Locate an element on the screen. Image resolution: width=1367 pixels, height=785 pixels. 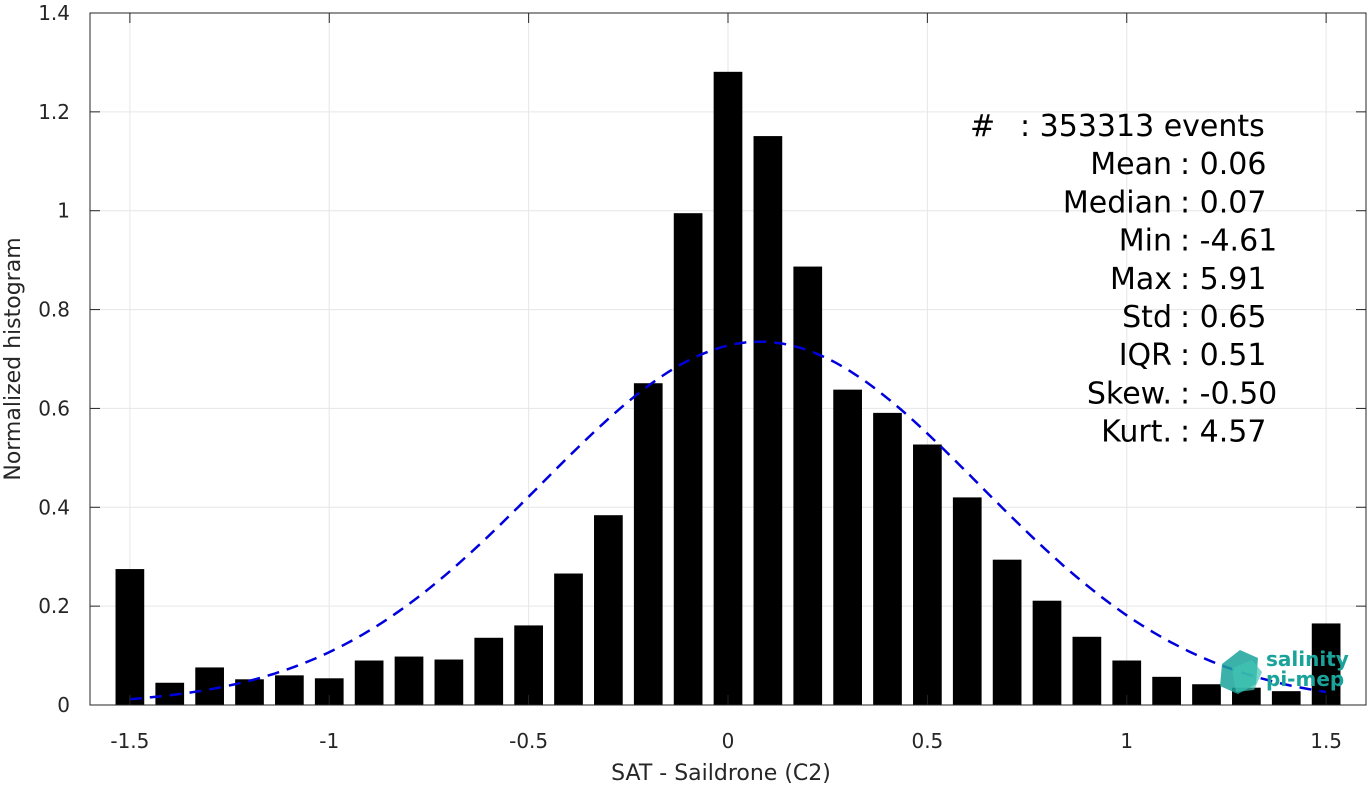
stat-label: Min is located at coordinates (1145, 241).